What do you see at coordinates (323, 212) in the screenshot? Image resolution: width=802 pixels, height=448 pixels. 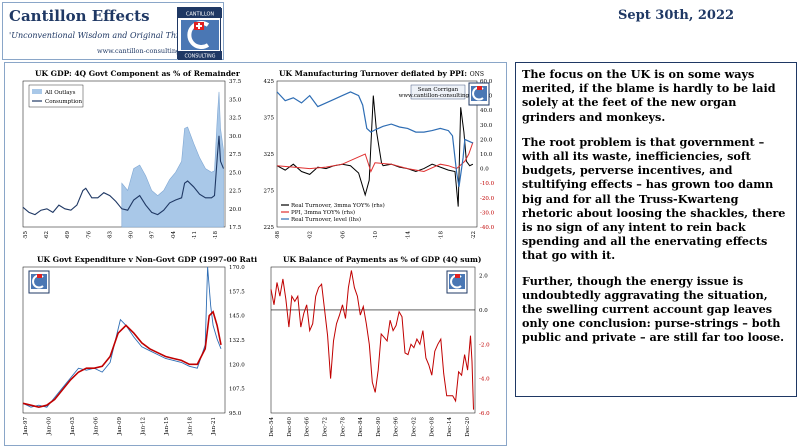 I see `chart2-legend-item: PPI, 3mma YOY% (rhs)` at bounding box center [323, 212].